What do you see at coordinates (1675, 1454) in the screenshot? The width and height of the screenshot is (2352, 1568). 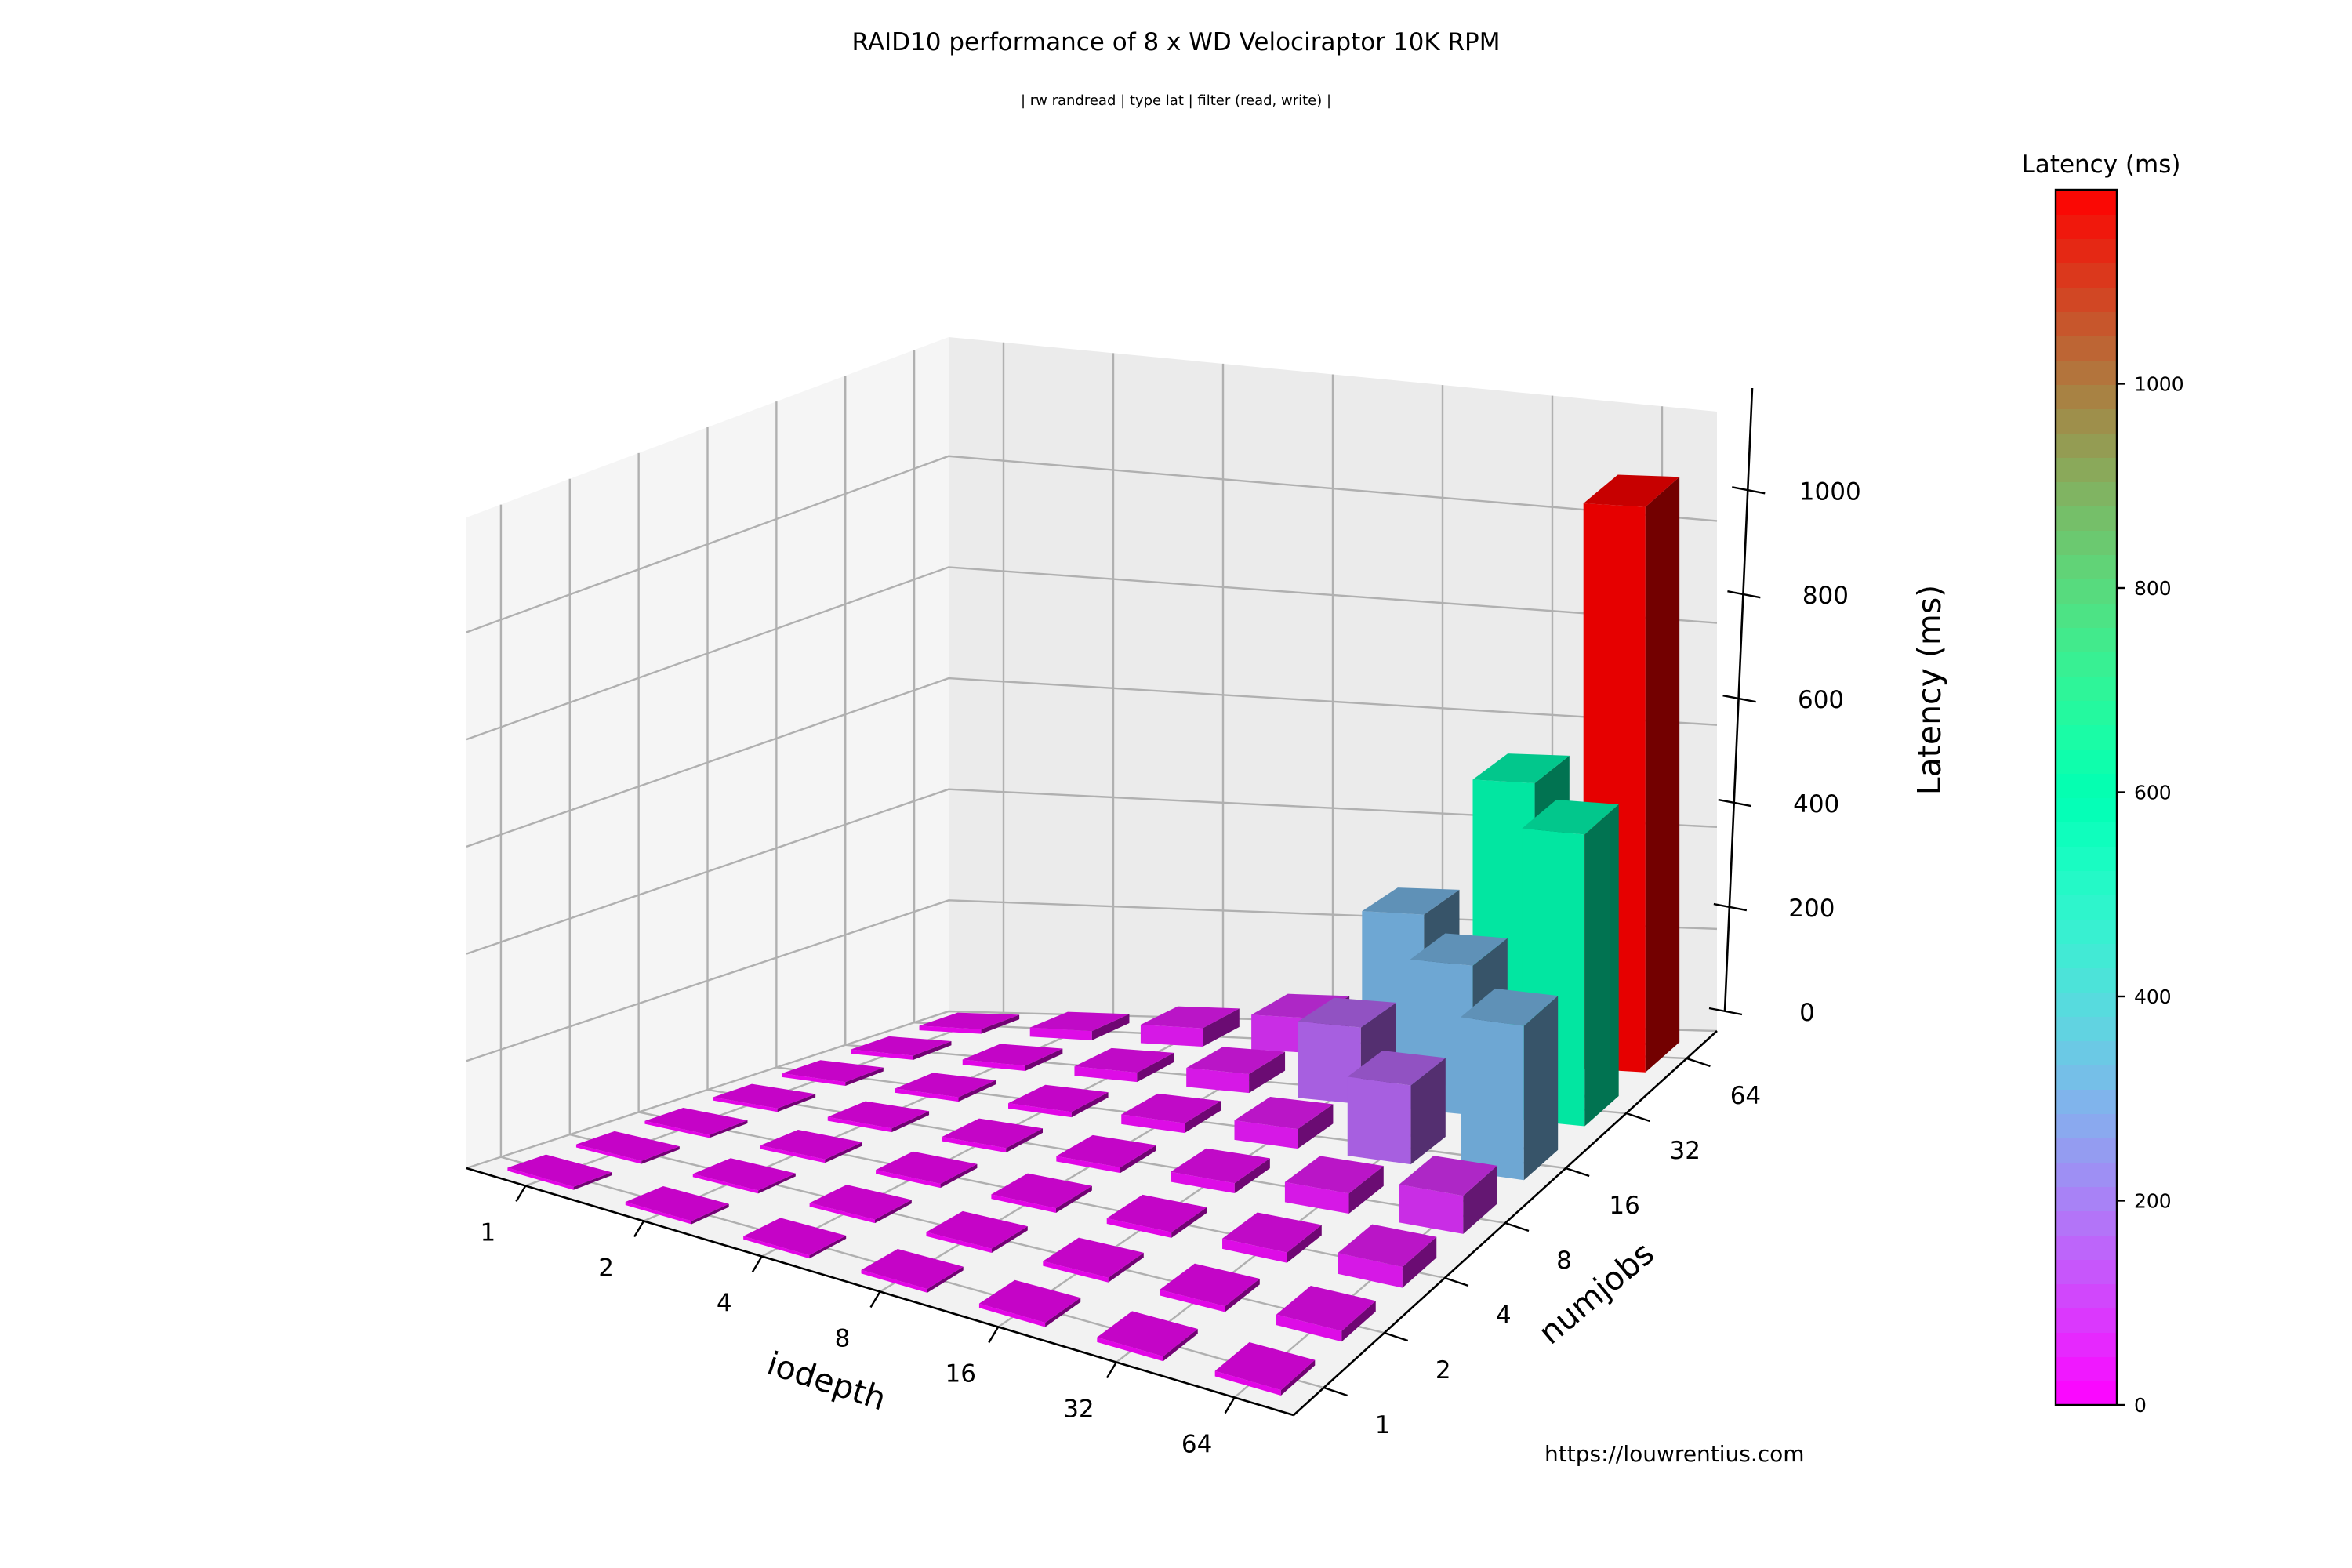 I see `footer-url: https://louwrentius.com` at bounding box center [1675, 1454].